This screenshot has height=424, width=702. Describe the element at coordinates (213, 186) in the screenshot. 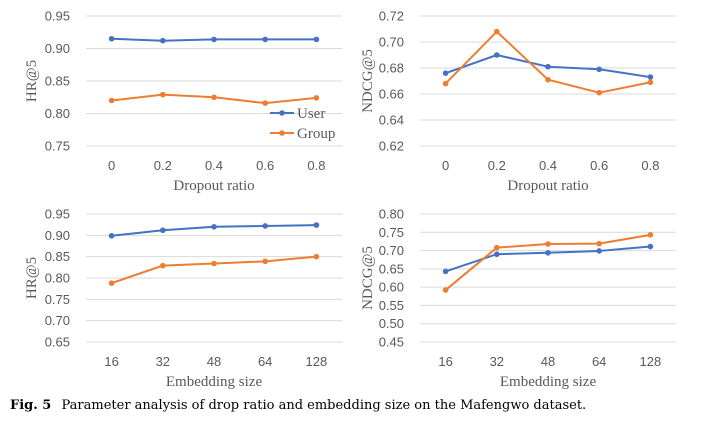

I see `x-axis-title: Dropout ratio` at that location.